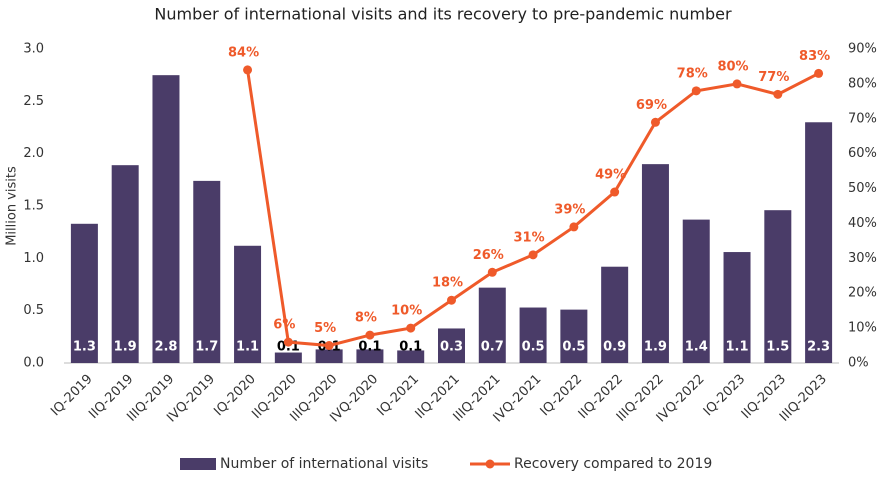 The height and width of the screenshot is (478, 886). I want to click on legend-item: Number of international visits, so click(304, 464).